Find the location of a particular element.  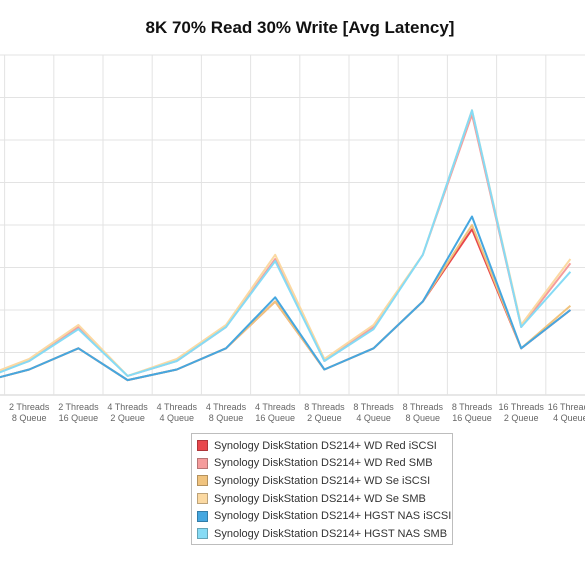

x-tick-label: 8 Threads 4 Queue is located at coordinates (373, 412).